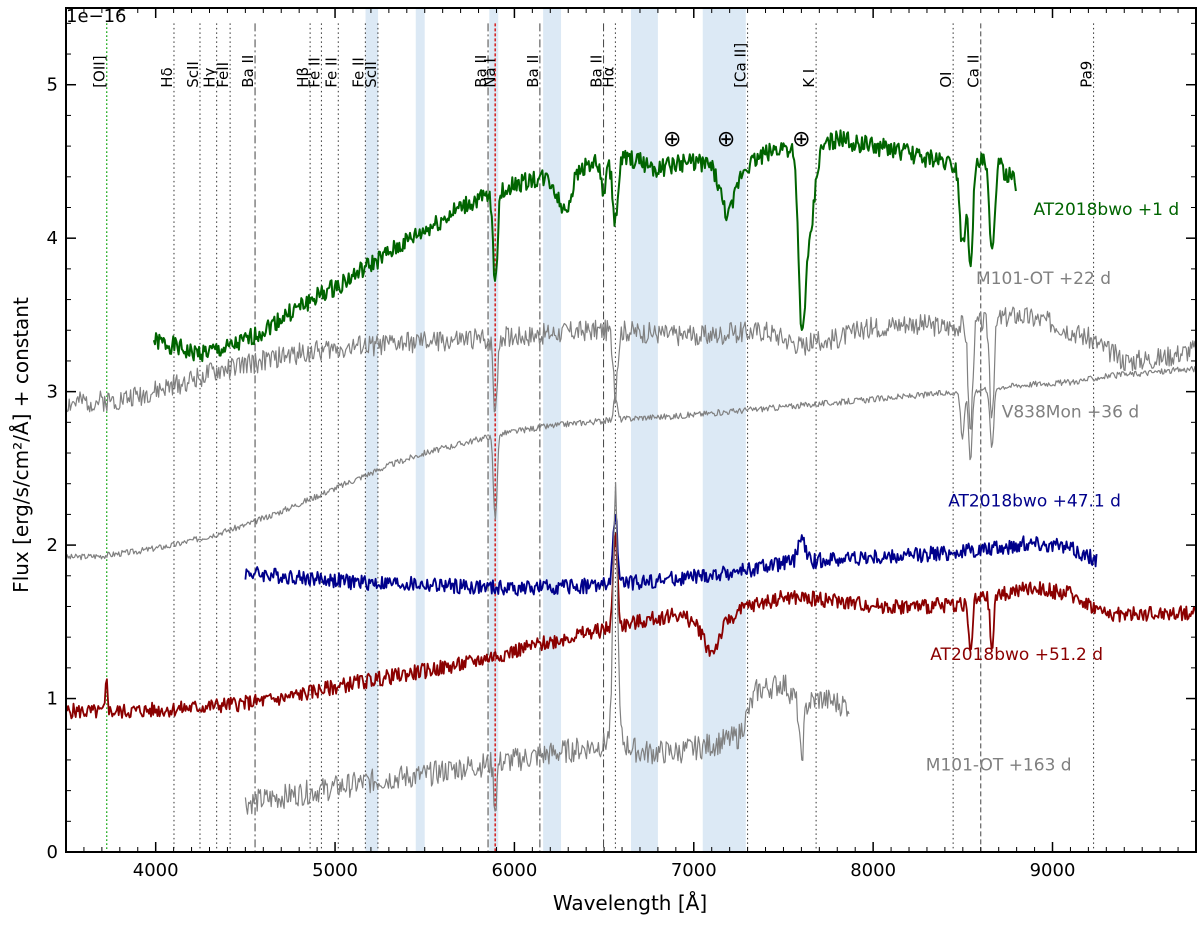 The image size is (1200, 926). What do you see at coordinates (694, 870) in the screenshot?
I see `x-tick-label: 7000` at bounding box center [694, 870].